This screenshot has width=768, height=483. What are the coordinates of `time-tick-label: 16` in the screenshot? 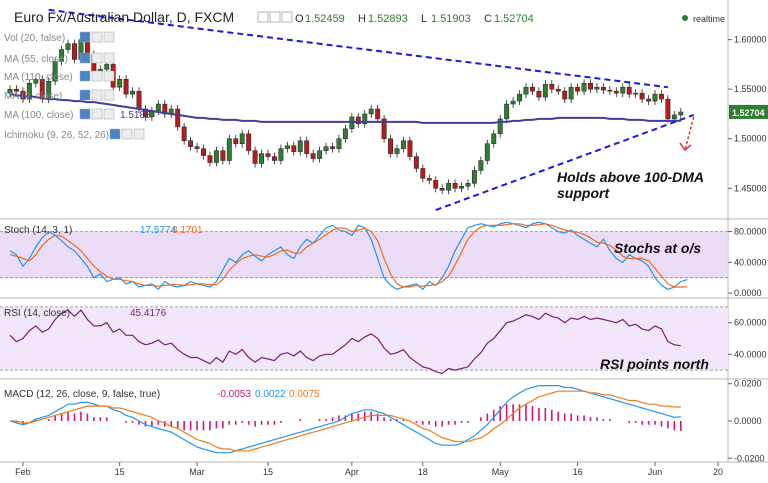 It's located at (578, 472).